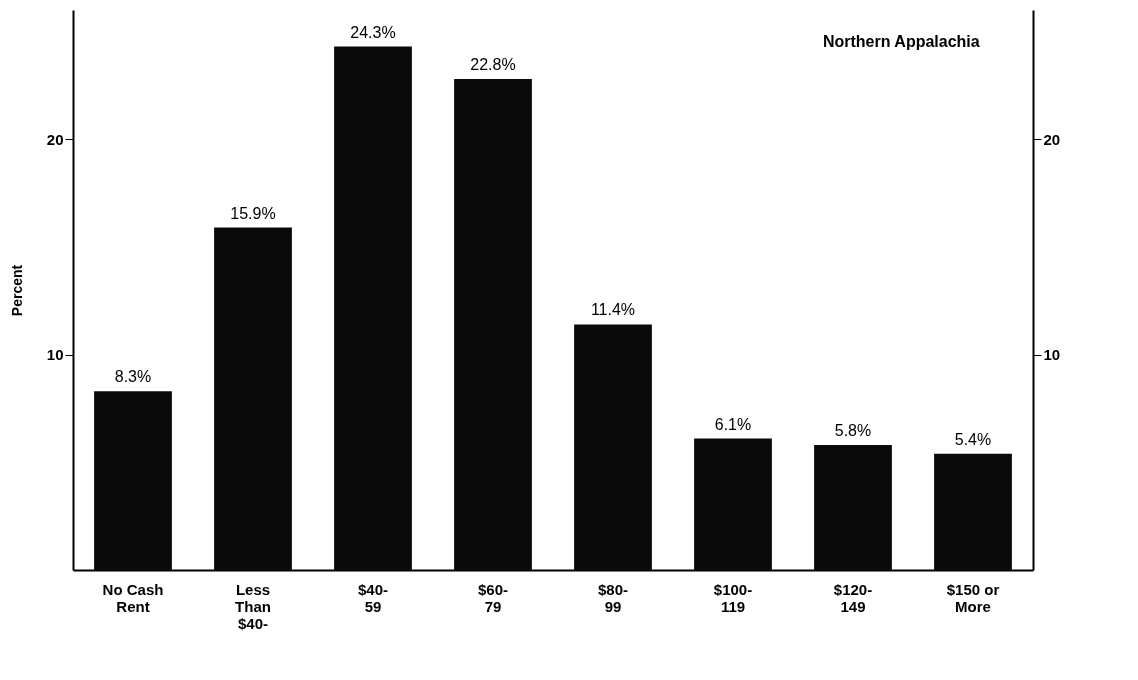 The height and width of the screenshot is (680, 1138). Describe the element at coordinates (973, 439) in the screenshot. I see `data-label: 5.4%` at that location.